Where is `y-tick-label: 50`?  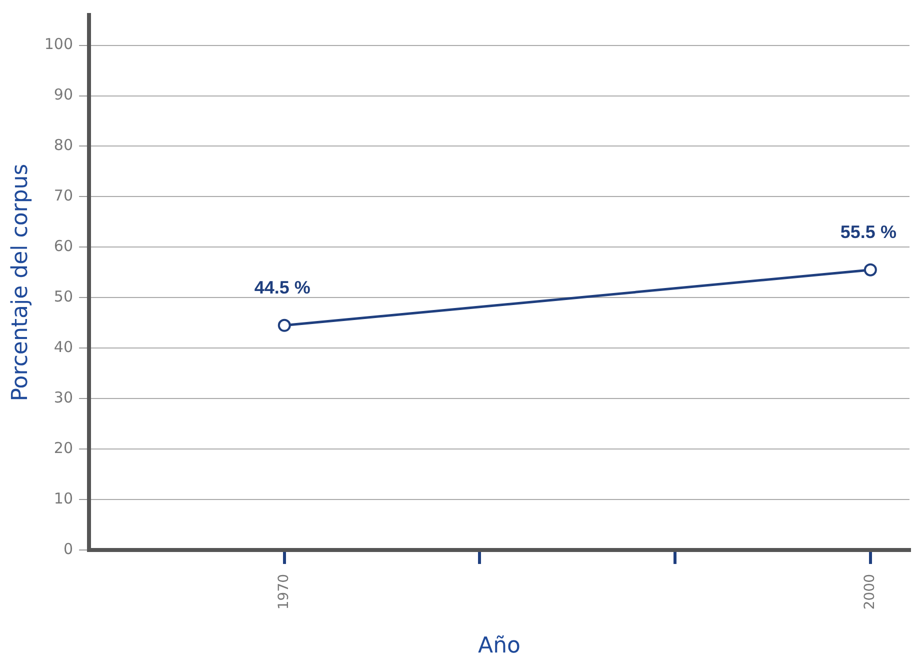 y-tick-label: 50 is located at coordinates (64, 297).